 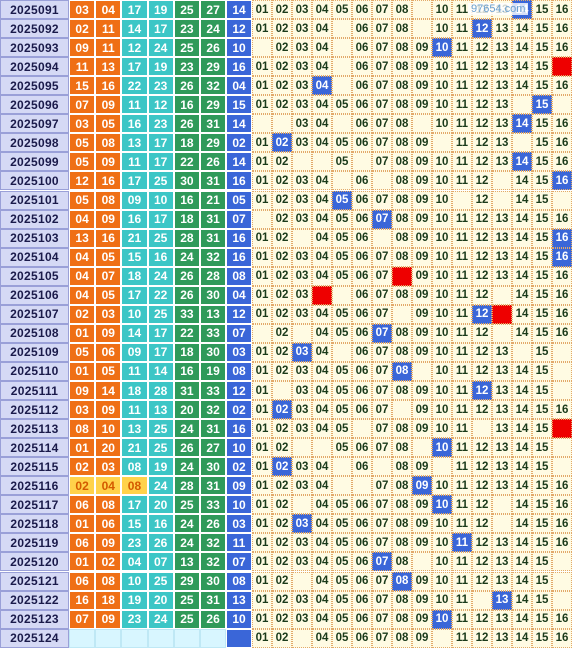 What do you see at coordinates (82, 524) in the screenshot?
I see `red-ball-cell: 01` at bounding box center [82, 524].